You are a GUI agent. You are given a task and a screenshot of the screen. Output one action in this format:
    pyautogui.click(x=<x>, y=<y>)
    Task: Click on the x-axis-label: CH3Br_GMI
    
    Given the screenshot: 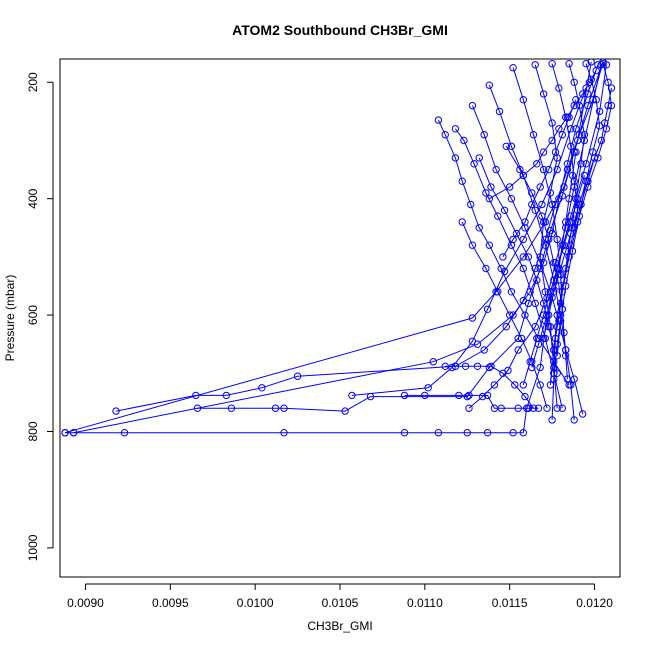 What is the action you would take?
    pyautogui.click(x=339, y=626)
    